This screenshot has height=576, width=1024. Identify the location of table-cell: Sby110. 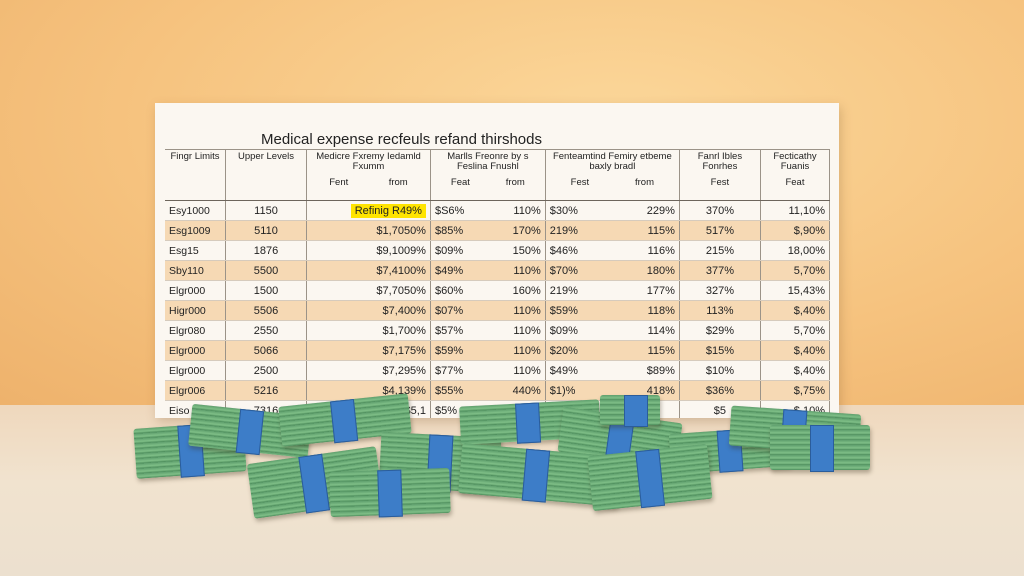
(195, 270).